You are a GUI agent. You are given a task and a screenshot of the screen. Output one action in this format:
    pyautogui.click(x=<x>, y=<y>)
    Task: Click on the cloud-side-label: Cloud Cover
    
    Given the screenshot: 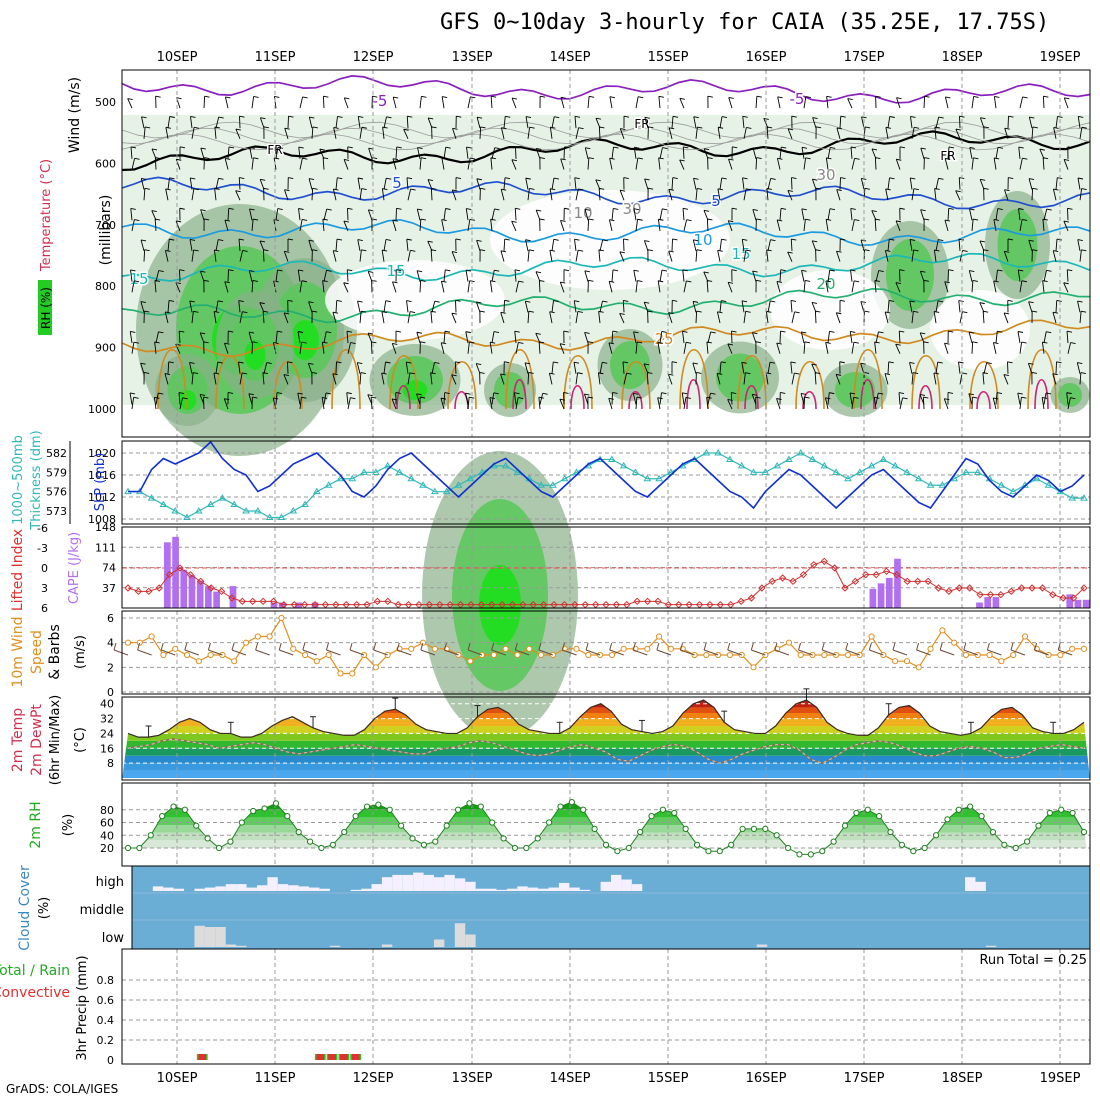 What is the action you would take?
    pyautogui.click(x=25, y=908)
    